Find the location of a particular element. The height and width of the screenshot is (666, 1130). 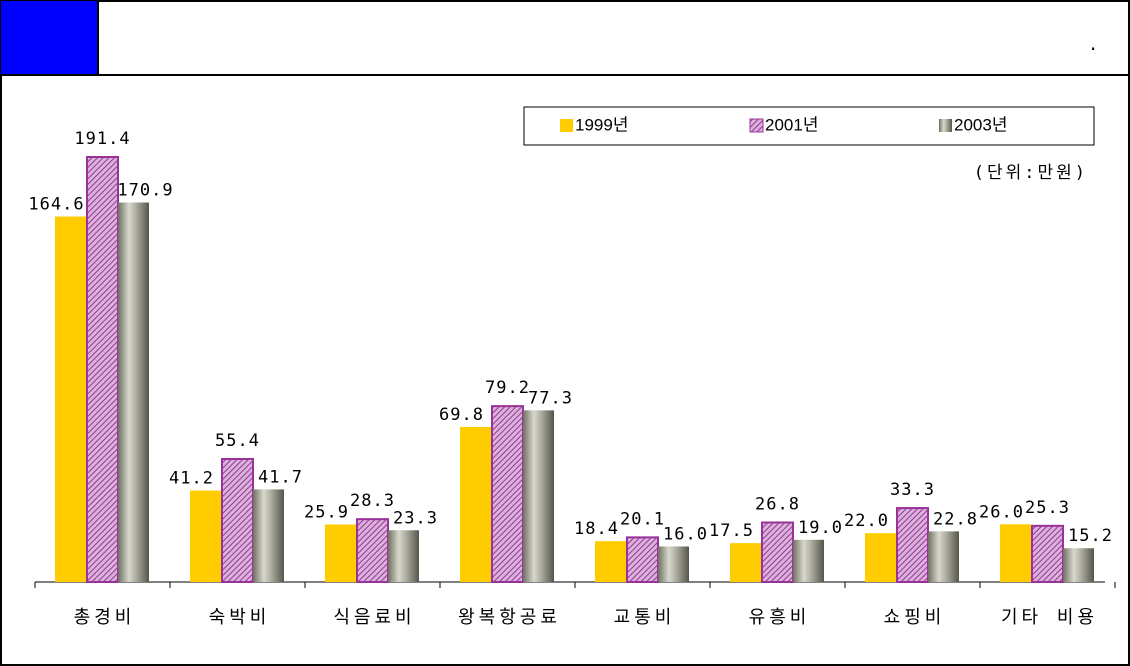

value-label: 25.3 is located at coordinates (1047, 508).